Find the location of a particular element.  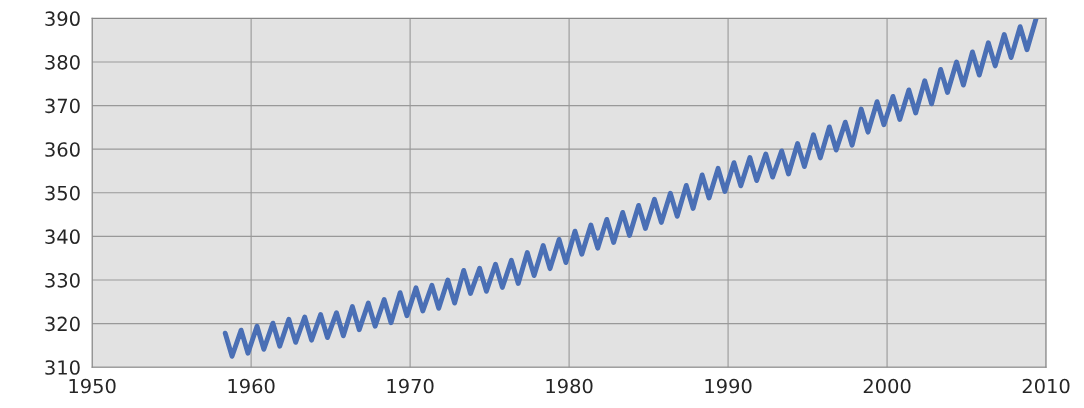

x-tick-label: 1970 is located at coordinates (410, 386).